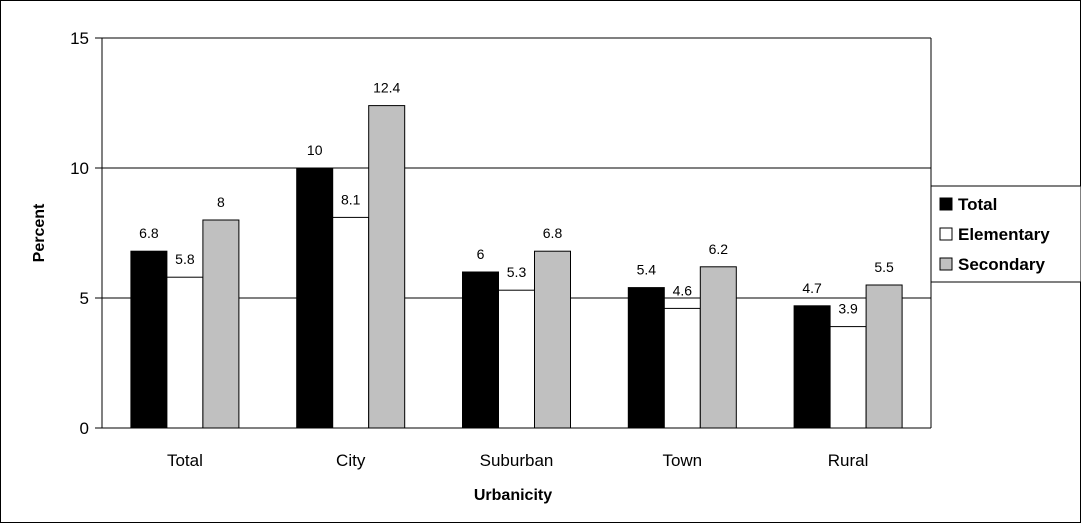  What do you see at coordinates (79, 38) in the screenshot?
I see `y-tick-label: 15` at bounding box center [79, 38].